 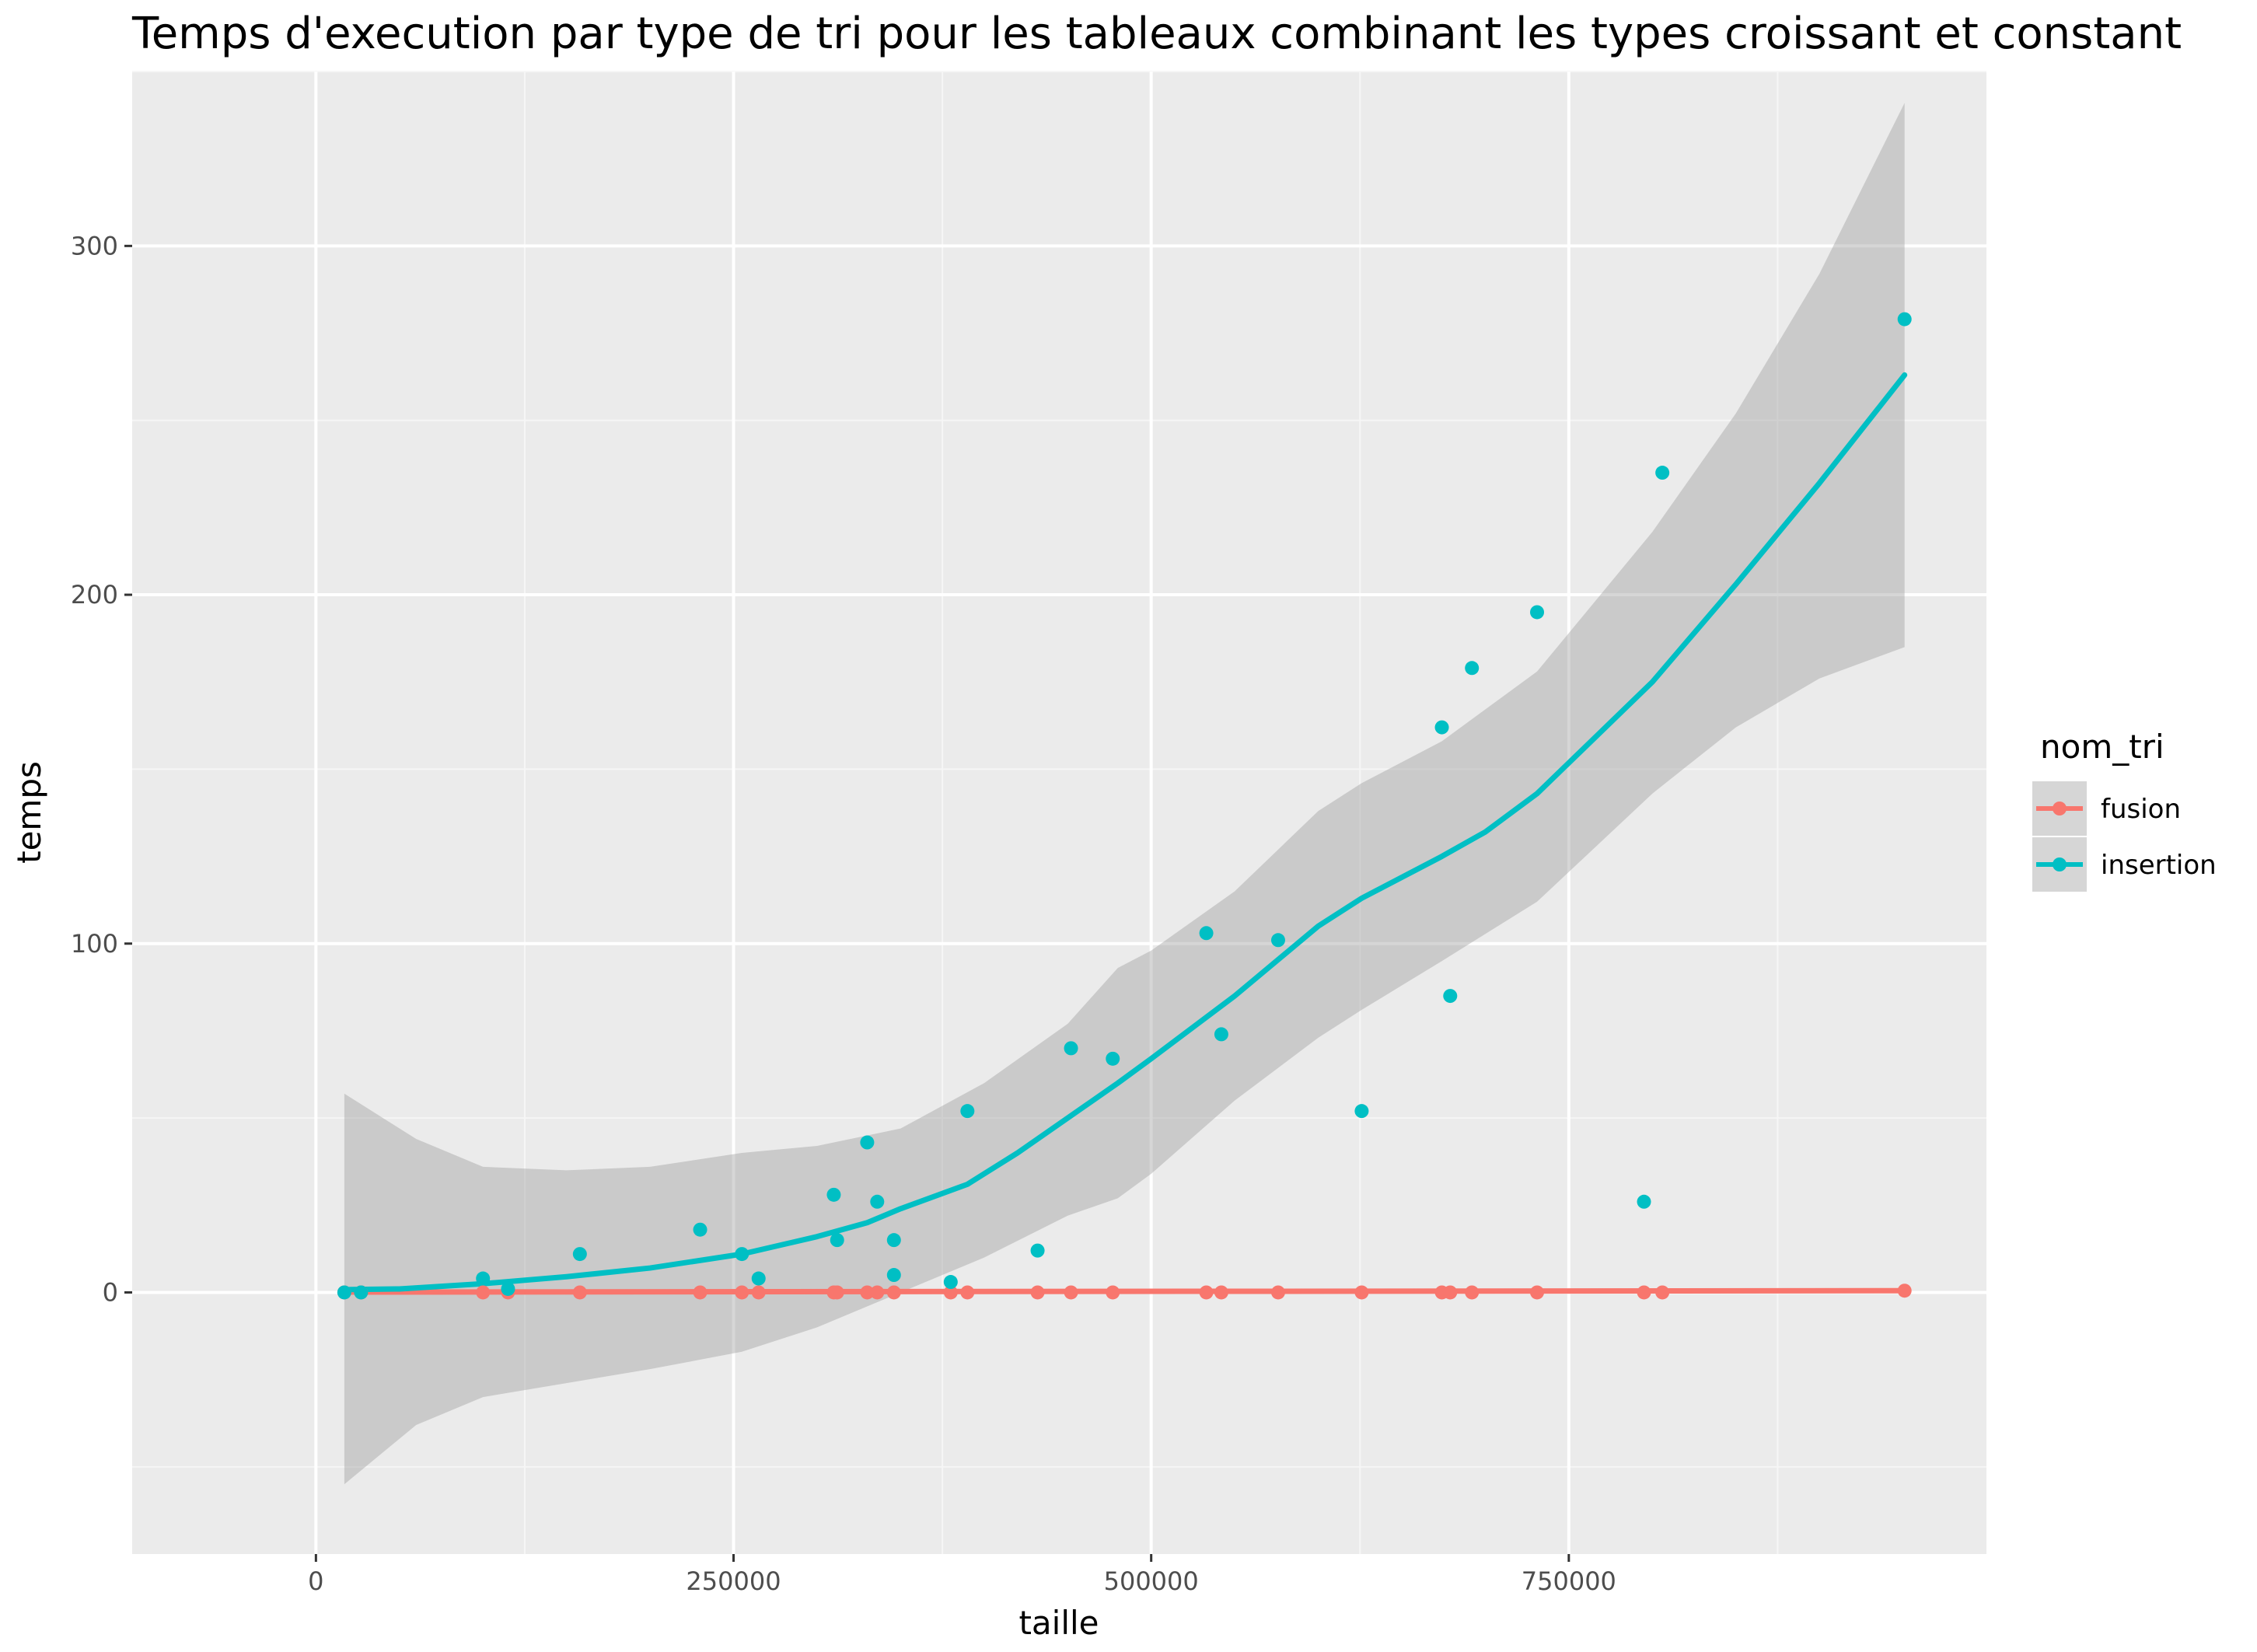 What do you see at coordinates (2141, 809) in the screenshot?
I see `legend-label-fusion: fusion` at bounding box center [2141, 809].